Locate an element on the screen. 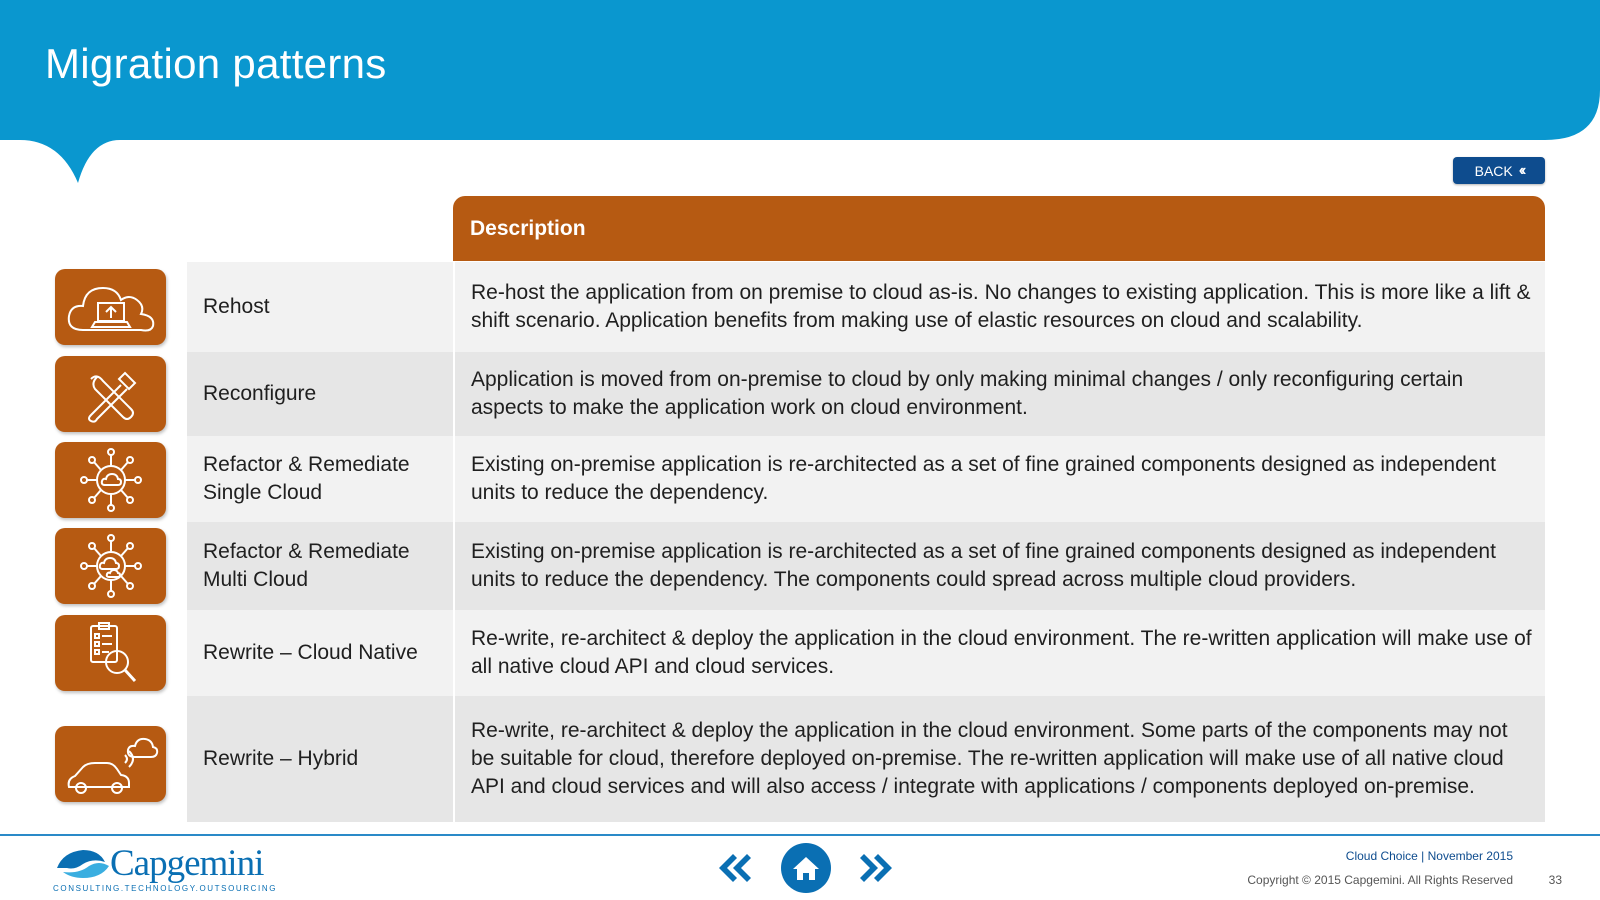 This screenshot has height=900, width=1600. cloud-upload-laptop-icon is located at coordinates (110, 307).